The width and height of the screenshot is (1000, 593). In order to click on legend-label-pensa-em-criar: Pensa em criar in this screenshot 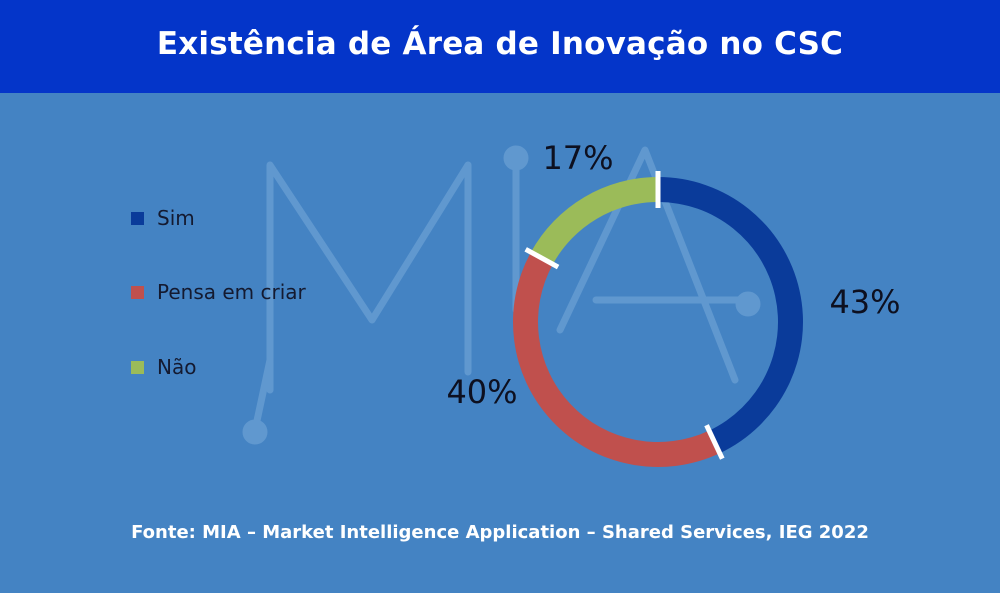, I will do `click(231, 292)`.